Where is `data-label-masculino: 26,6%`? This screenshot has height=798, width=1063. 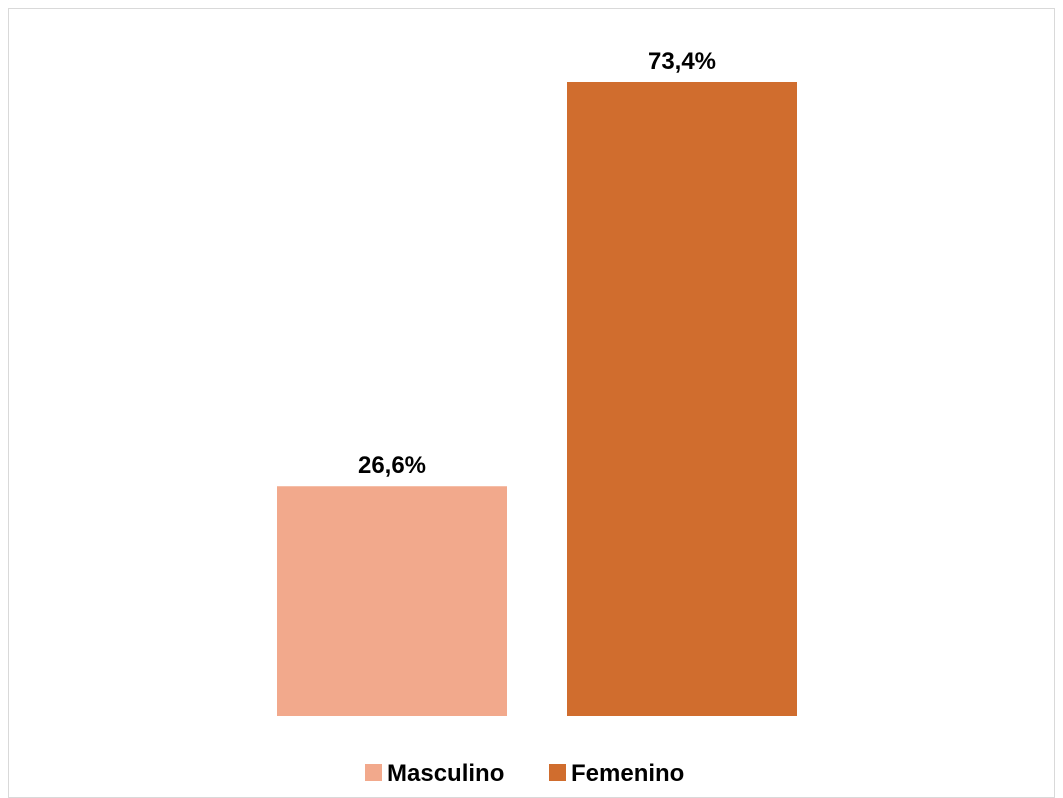 data-label-masculino: 26,6% is located at coordinates (392, 465).